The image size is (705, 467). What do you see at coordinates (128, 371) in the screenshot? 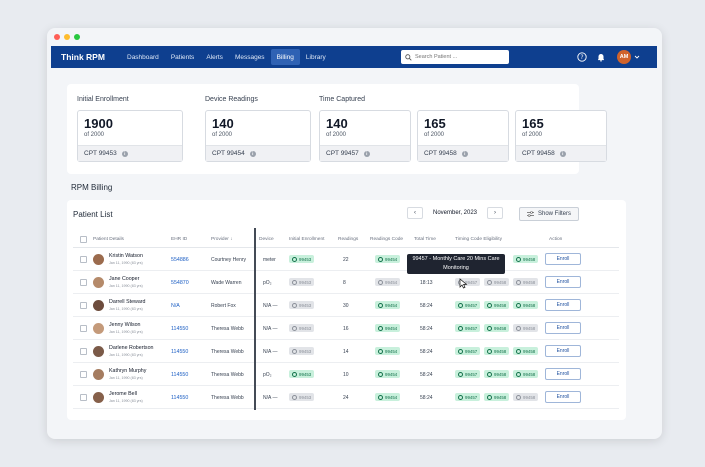
I see `patient-name: Kathryn Murphy` at bounding box center [128, 371].